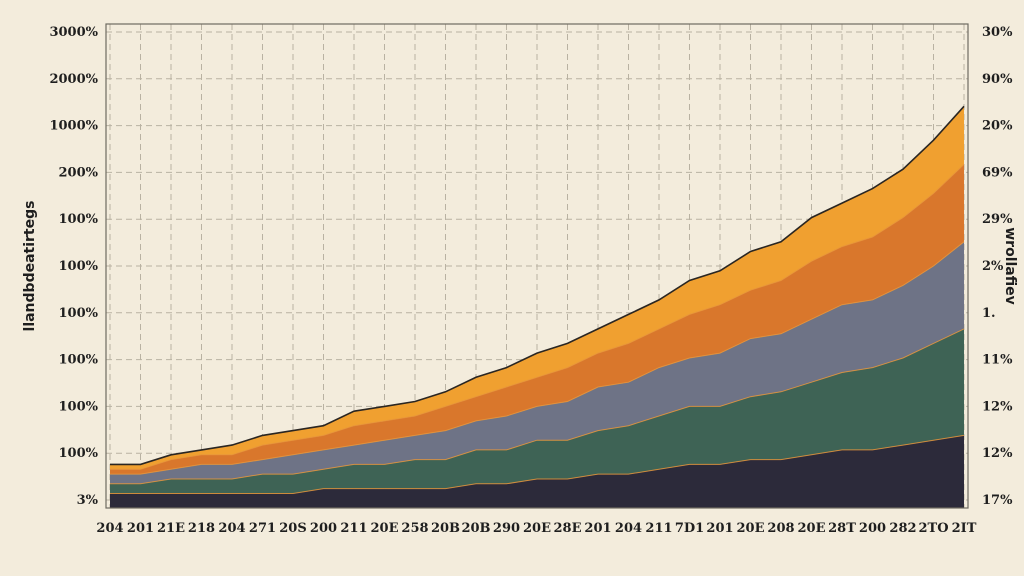  What do you see at coordinates (997, 126) in the screenshot?
I see `y-tick-right-label: 20%` at bounding box center [997, 126].